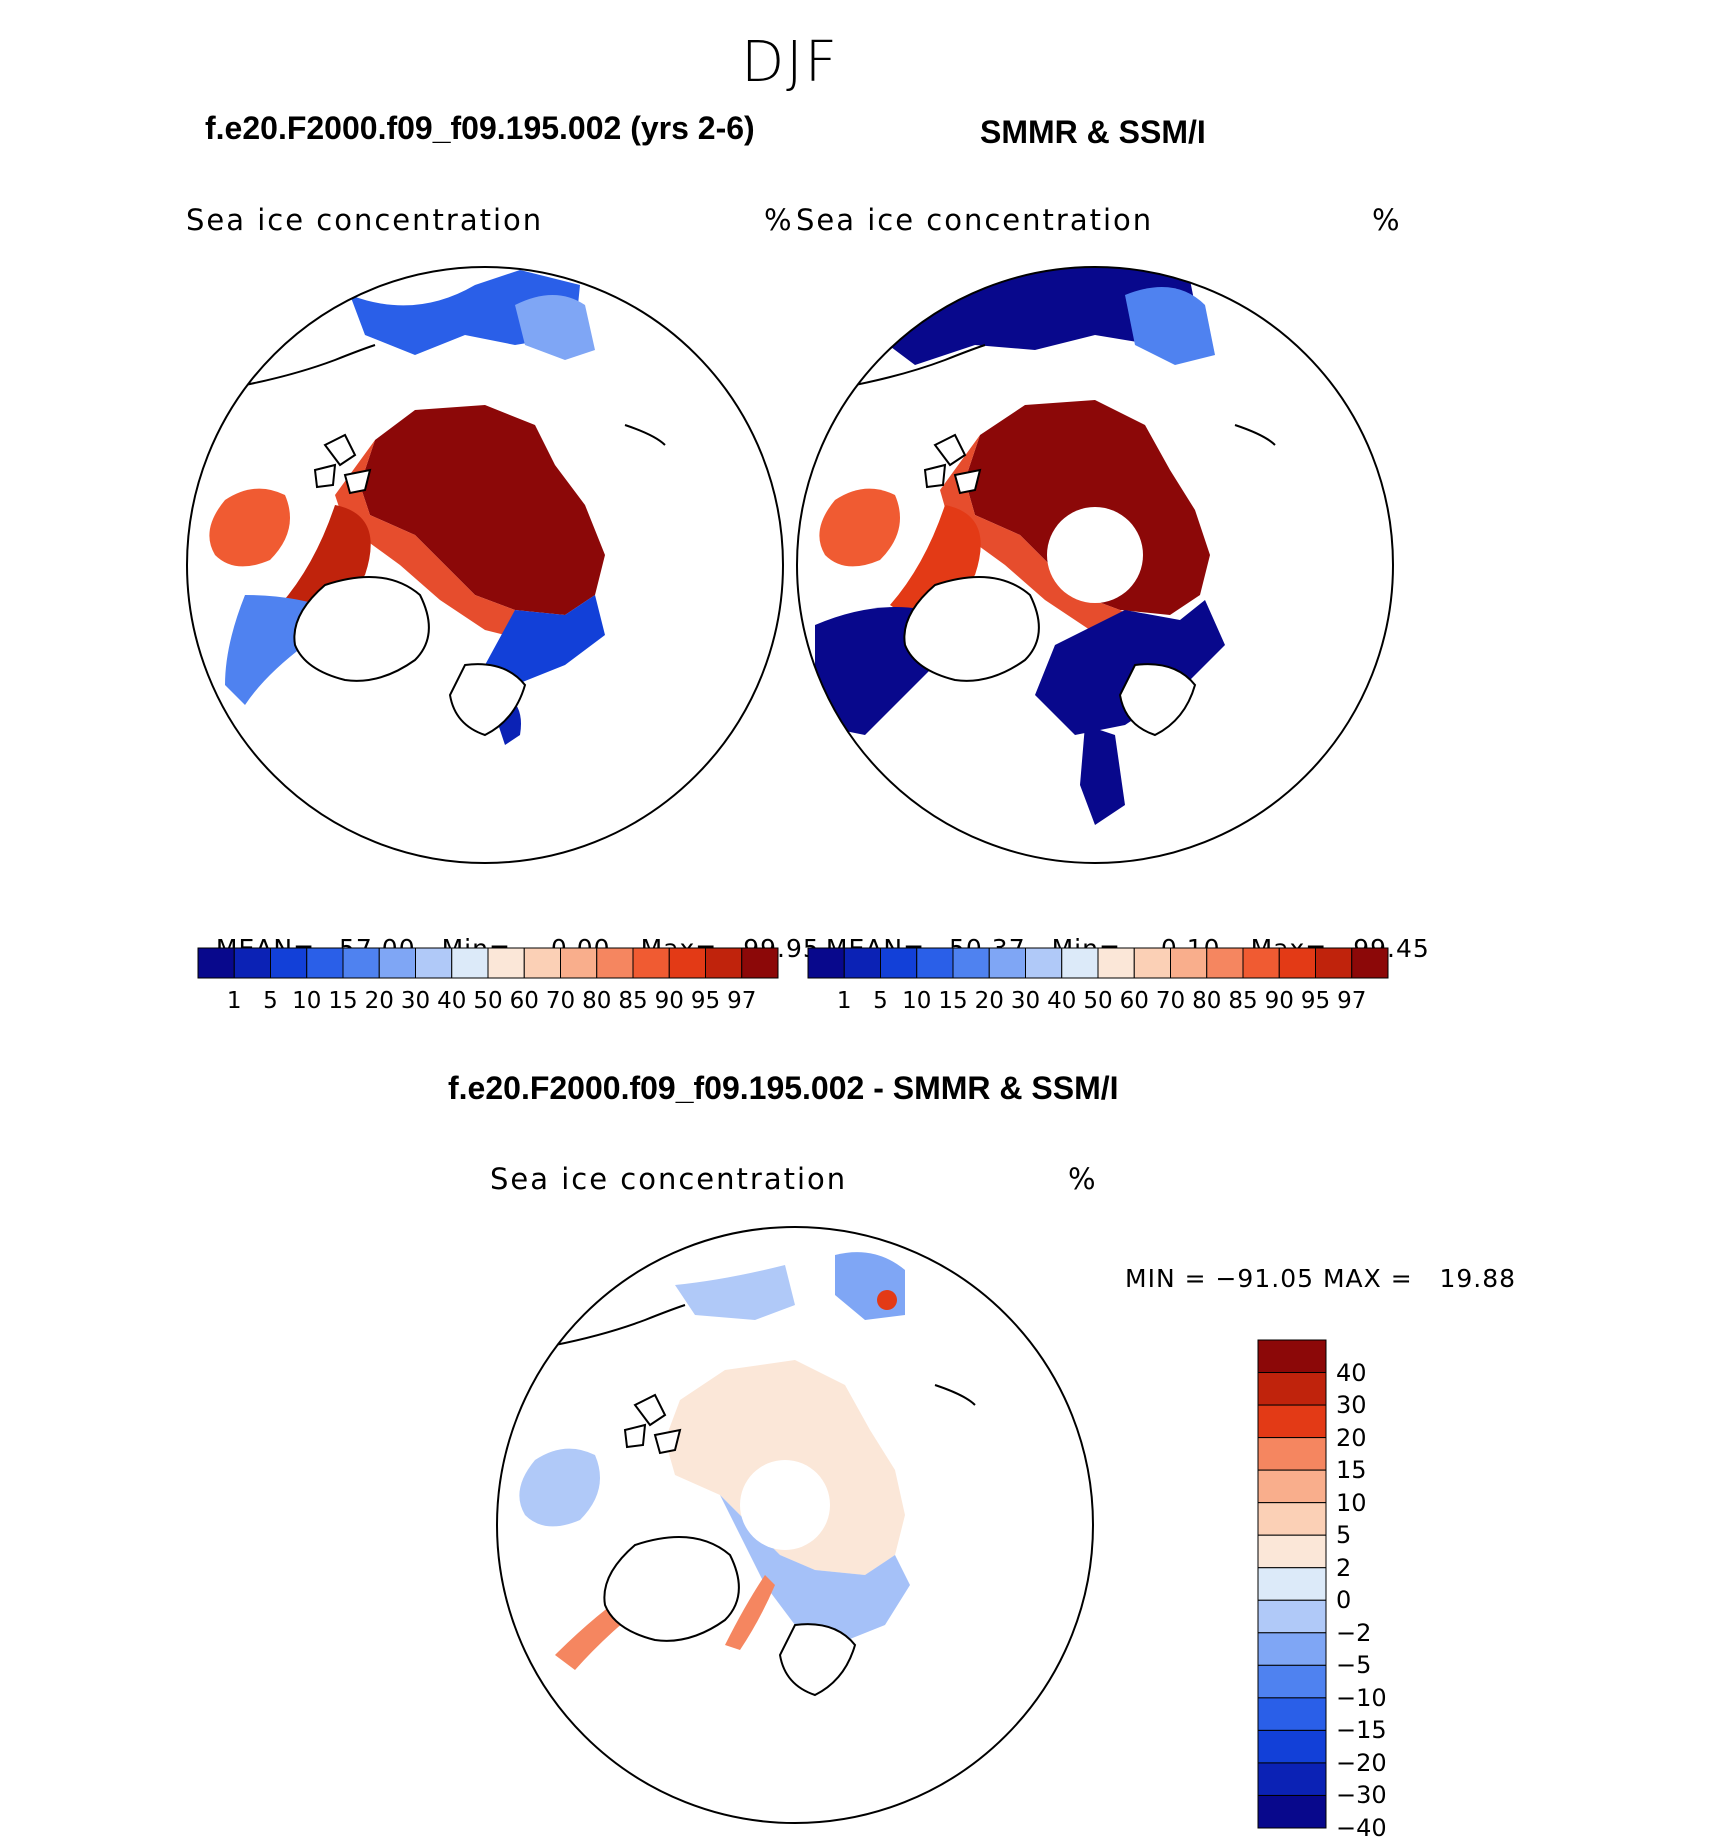 The image size is (1710, 1842). What do you see at coordinates (270, 1001) in the screenshot?
I see `model-colorbar-tick-label: 5` at bounding box center [270, 1001].